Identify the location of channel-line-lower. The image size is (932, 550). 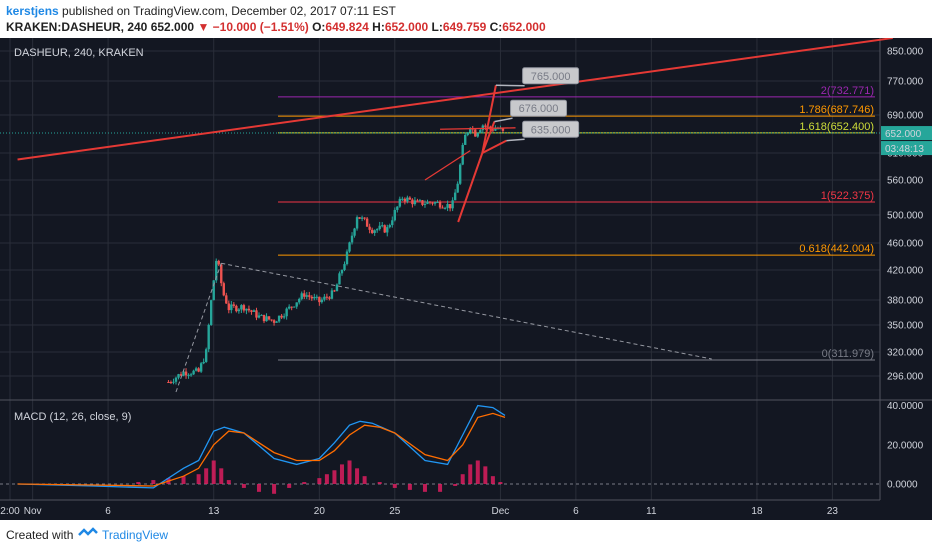
(447, 165).